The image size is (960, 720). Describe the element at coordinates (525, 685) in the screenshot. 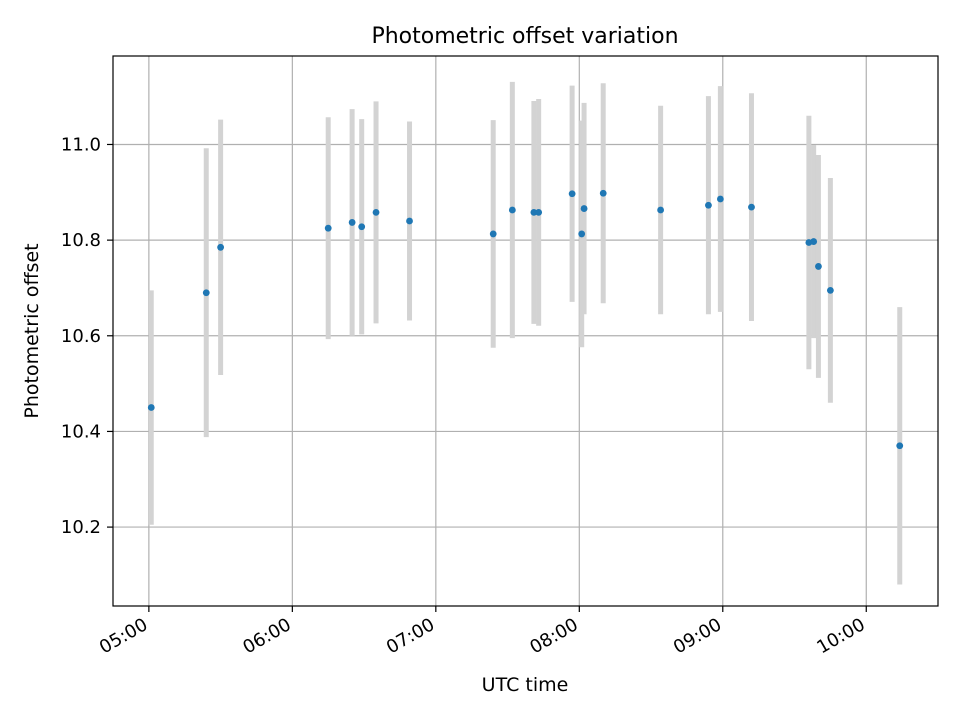

I see `x-axis-label: UTC time` at that location.